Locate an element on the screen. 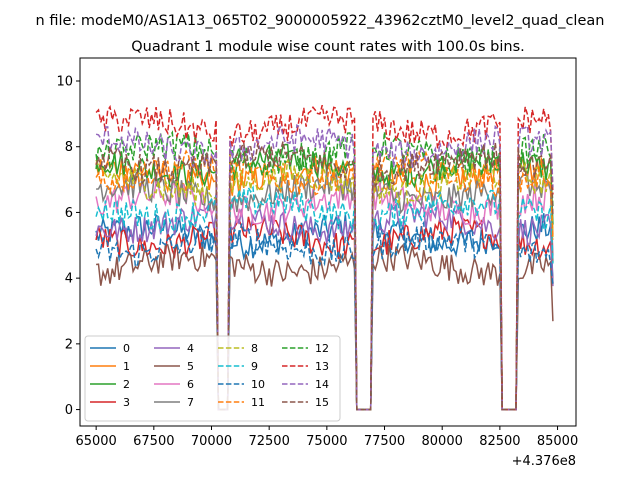 The image size is (640, 480). legend-label-6: 6 is located at coordinates (190, 384).